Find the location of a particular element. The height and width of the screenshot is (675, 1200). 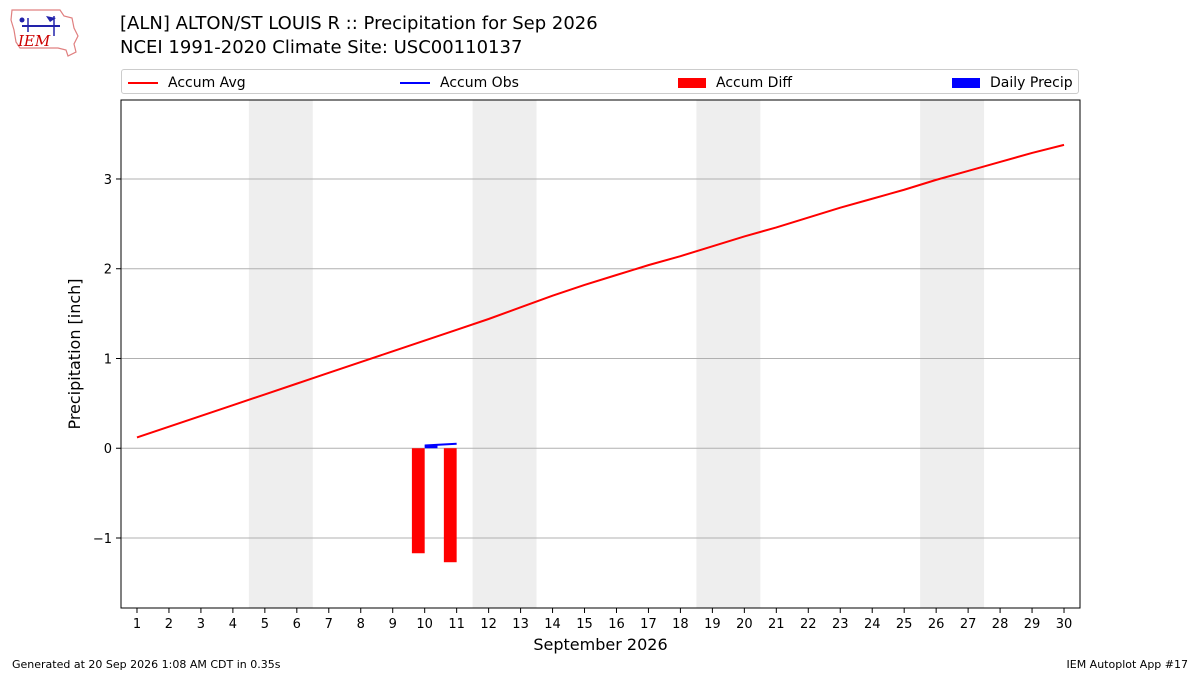

daily-precip-bar is located at coordinates (431, 447).